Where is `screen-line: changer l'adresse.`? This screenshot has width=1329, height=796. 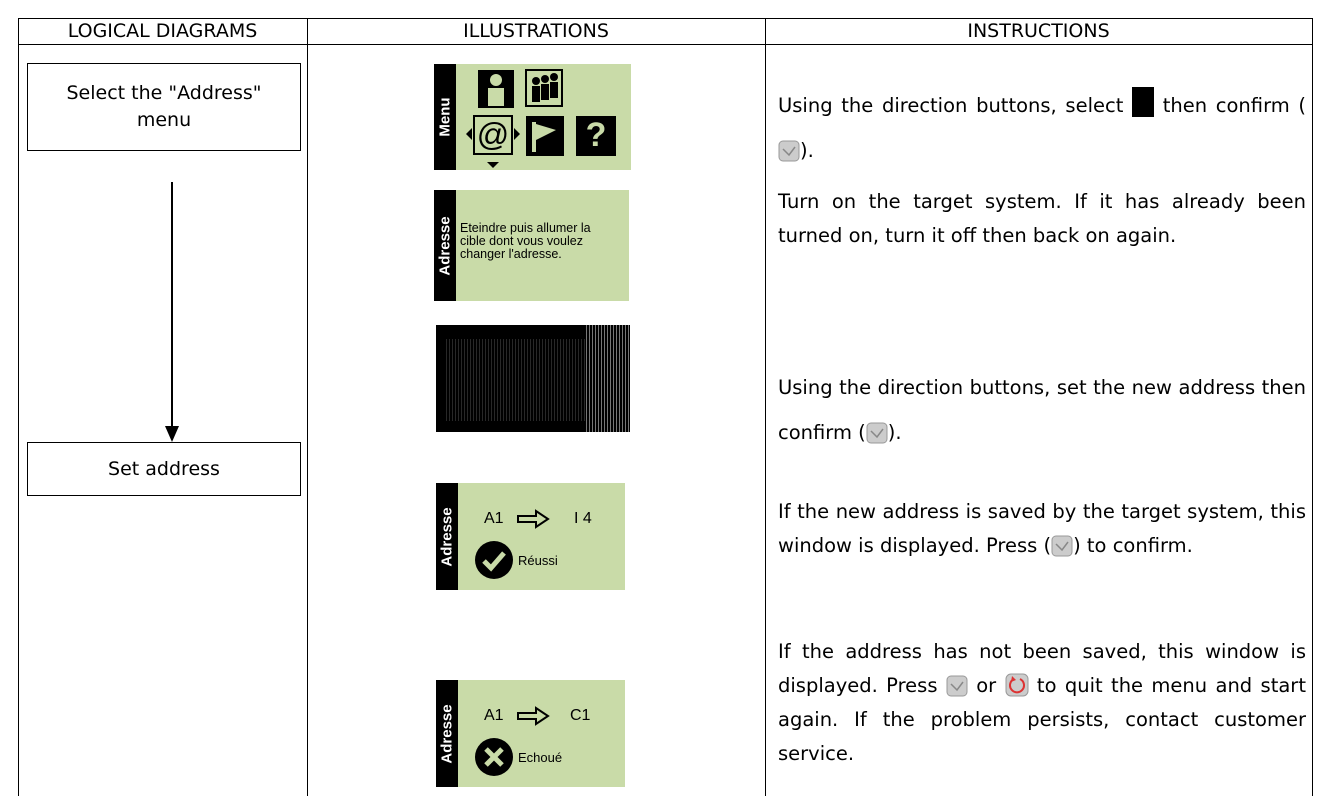 screen-line: changer l'adresse. is located at coordinates (511, 254).